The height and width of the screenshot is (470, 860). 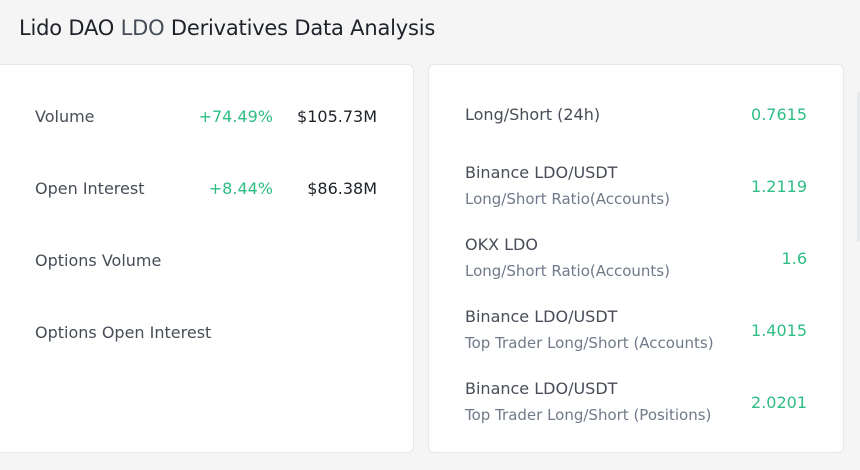 What do you see at coordinates (235, 116) in the screenshot?
I see `volume-change: +74.49%` at bounding box center [235, 116].